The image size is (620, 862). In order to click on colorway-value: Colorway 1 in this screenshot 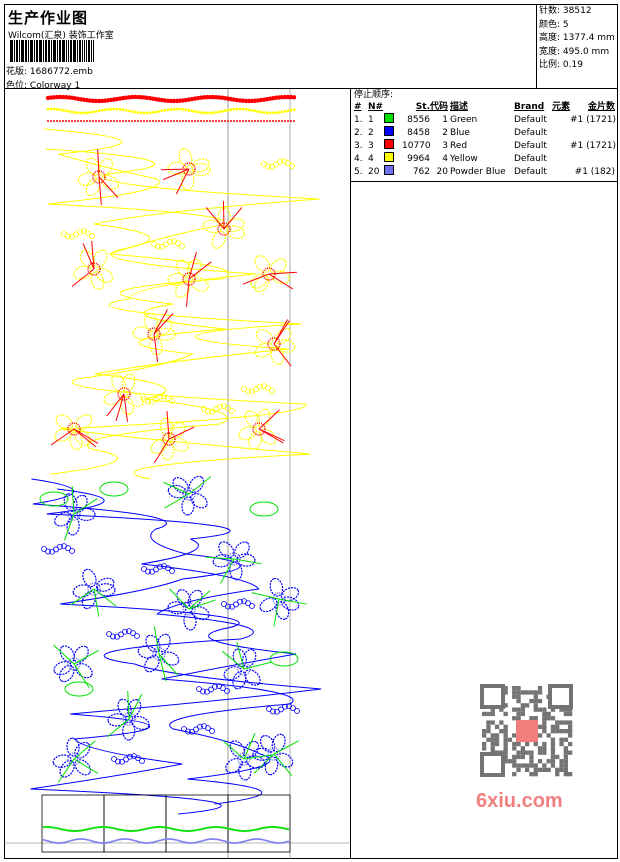, I will do `click(55, 86)`.